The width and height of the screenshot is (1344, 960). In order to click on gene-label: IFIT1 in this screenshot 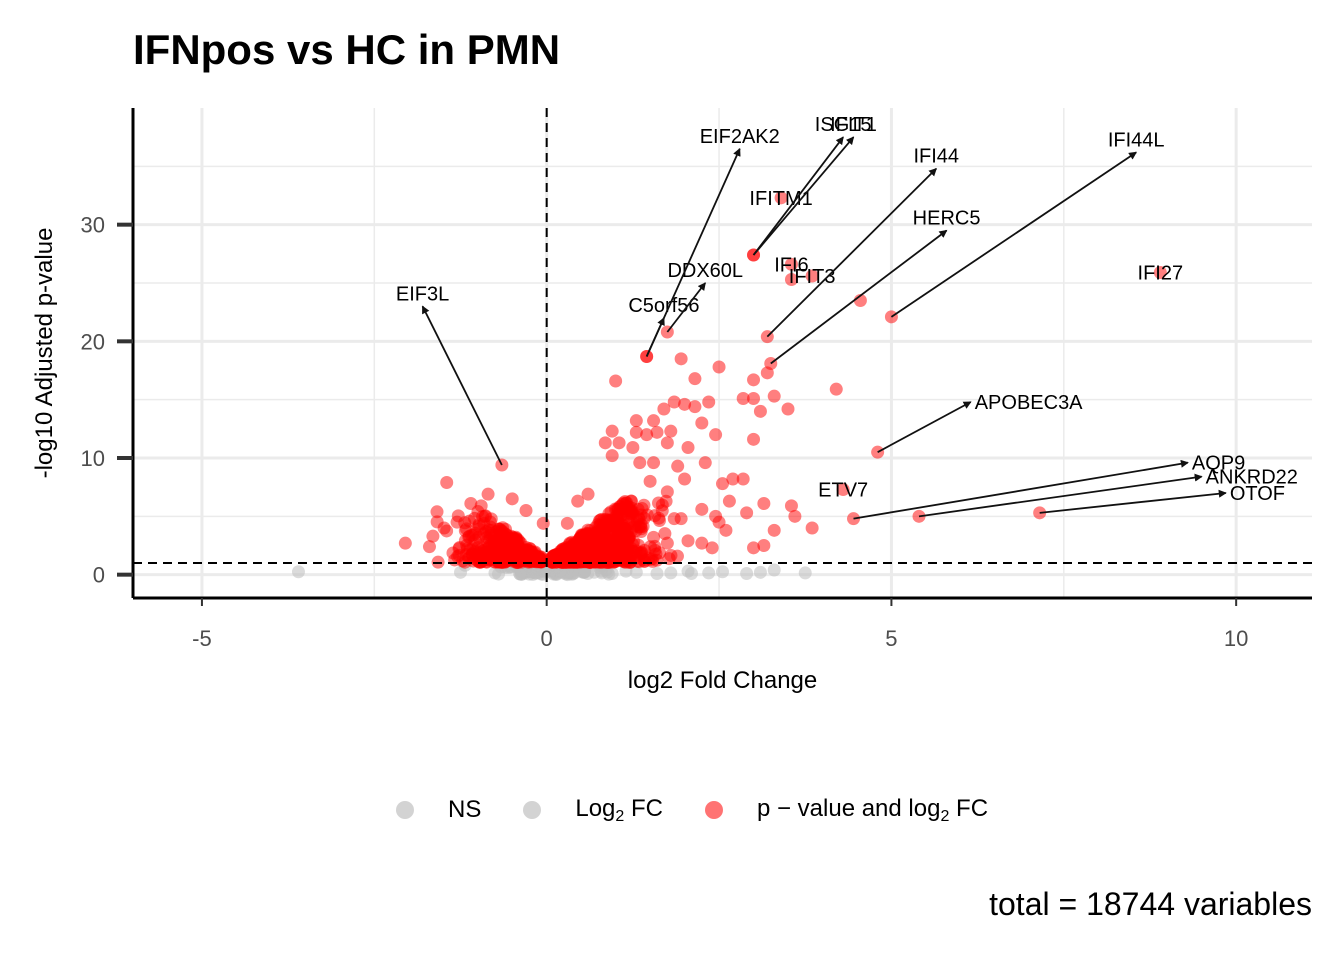, I will do `click(853, 125)`.